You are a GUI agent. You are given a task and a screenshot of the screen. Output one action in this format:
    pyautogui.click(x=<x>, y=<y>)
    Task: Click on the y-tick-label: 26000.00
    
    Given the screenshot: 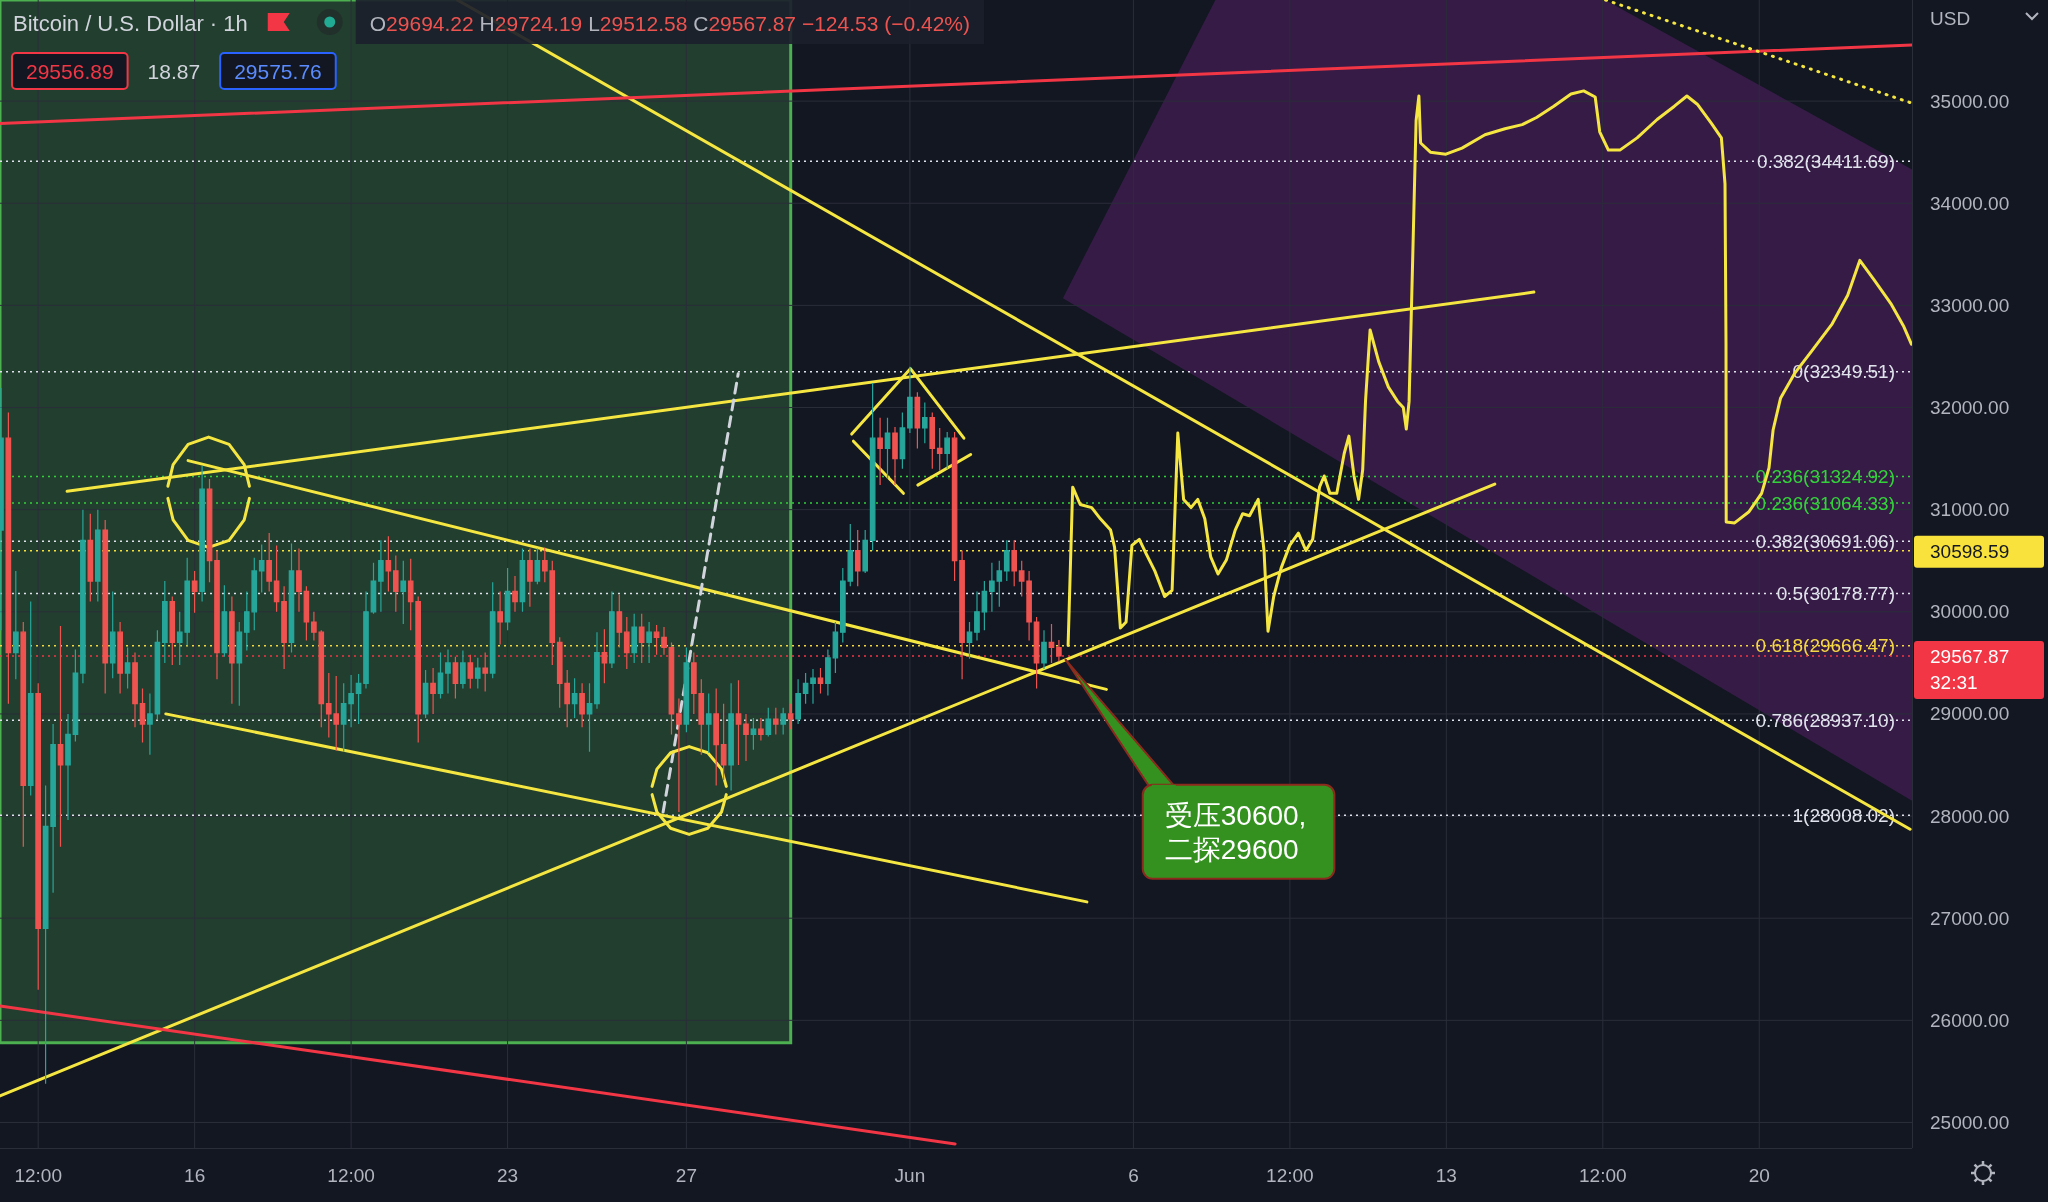 What is the action you would take?
    pyautogui.click(x=1970, y=1020)
    